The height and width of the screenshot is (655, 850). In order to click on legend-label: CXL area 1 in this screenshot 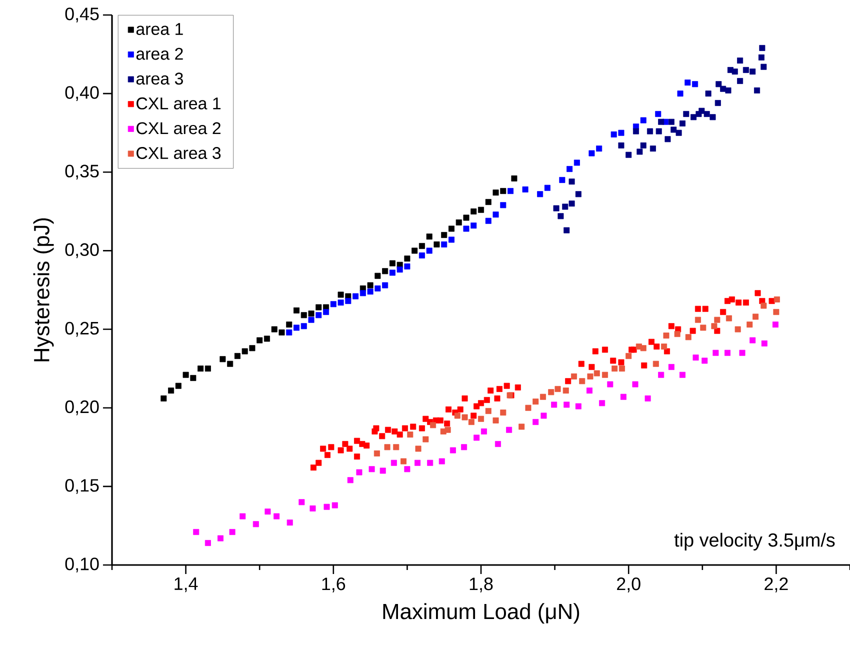, I will do `click(178, 103)`.